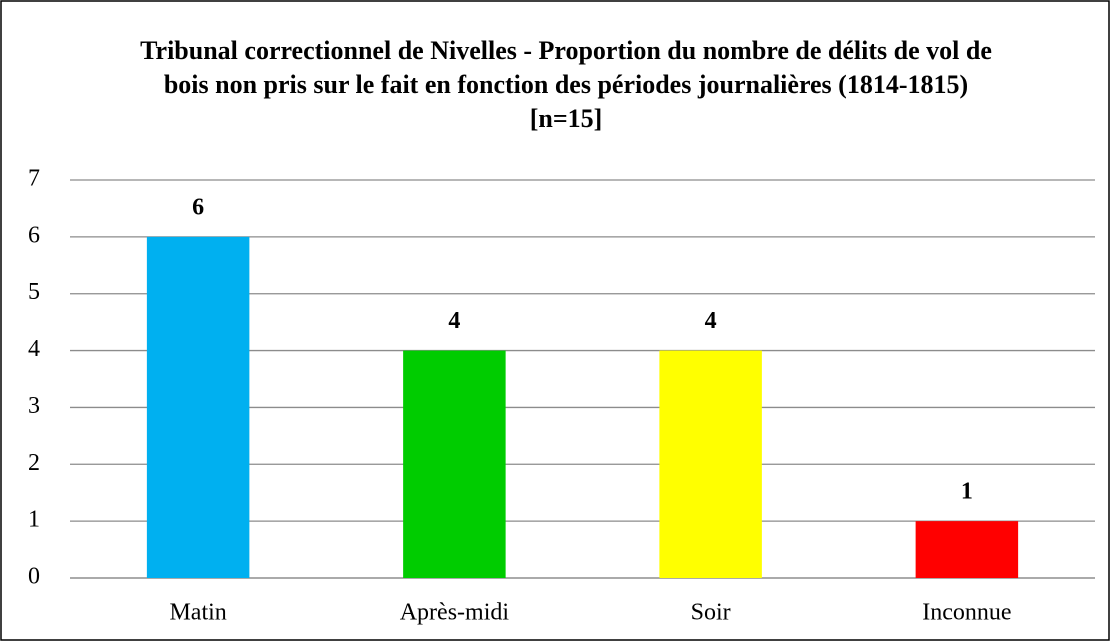 This screenshot has width=1110, height=641. What do you see at coordinates (34, 235) in the screenshot?
I see `y-tick-label: 6` at bounding box center [34, 235].